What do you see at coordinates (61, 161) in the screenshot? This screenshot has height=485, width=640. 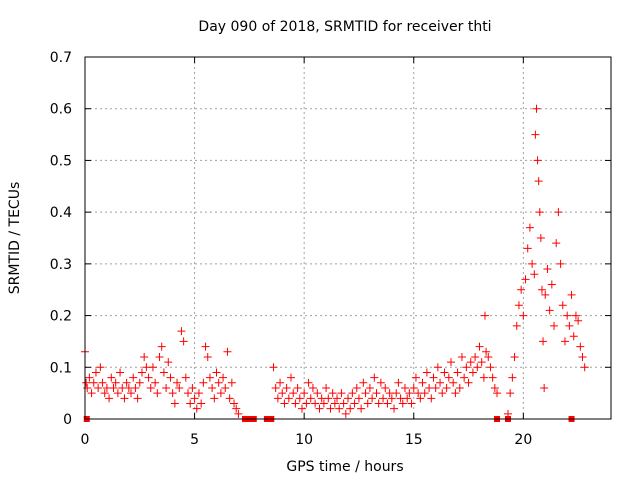 I see `y-tick-label: 0.5` at bounding box center [61, 161].